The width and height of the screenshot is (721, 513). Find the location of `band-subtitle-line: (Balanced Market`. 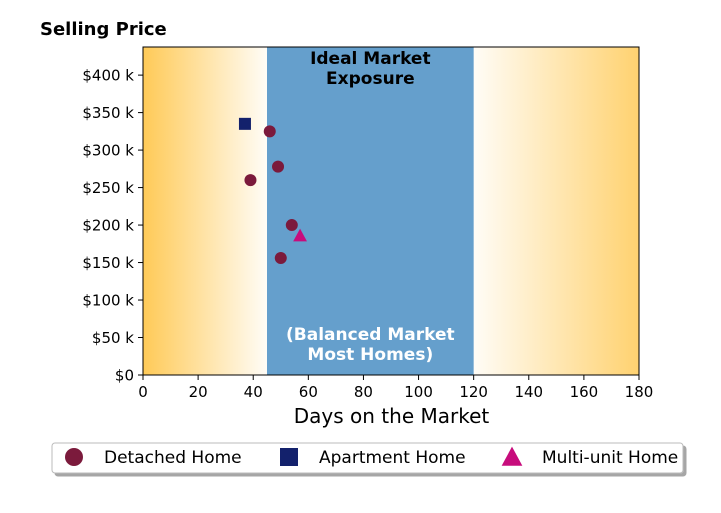

band-subtitle-line: (Balanced Market is located at coordinates (370, 335).